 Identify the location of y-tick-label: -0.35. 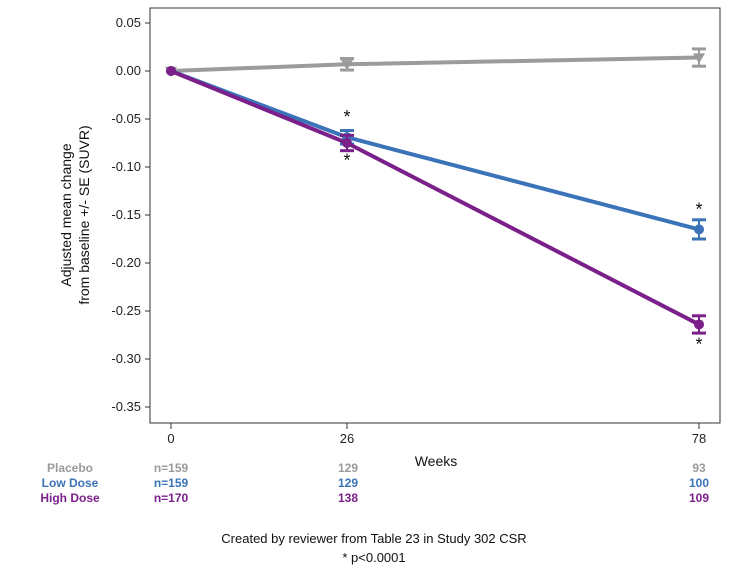
(126, 406).